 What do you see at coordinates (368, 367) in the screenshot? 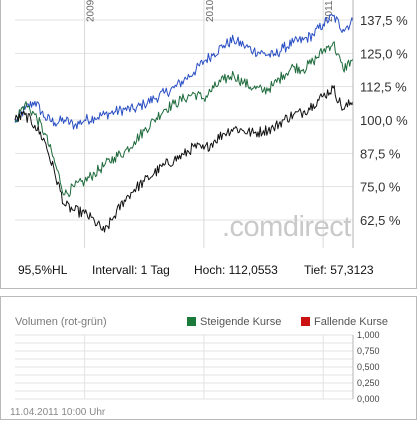
I see `volume-y-tick-label: 0,500` at bounding box center [368, 367].